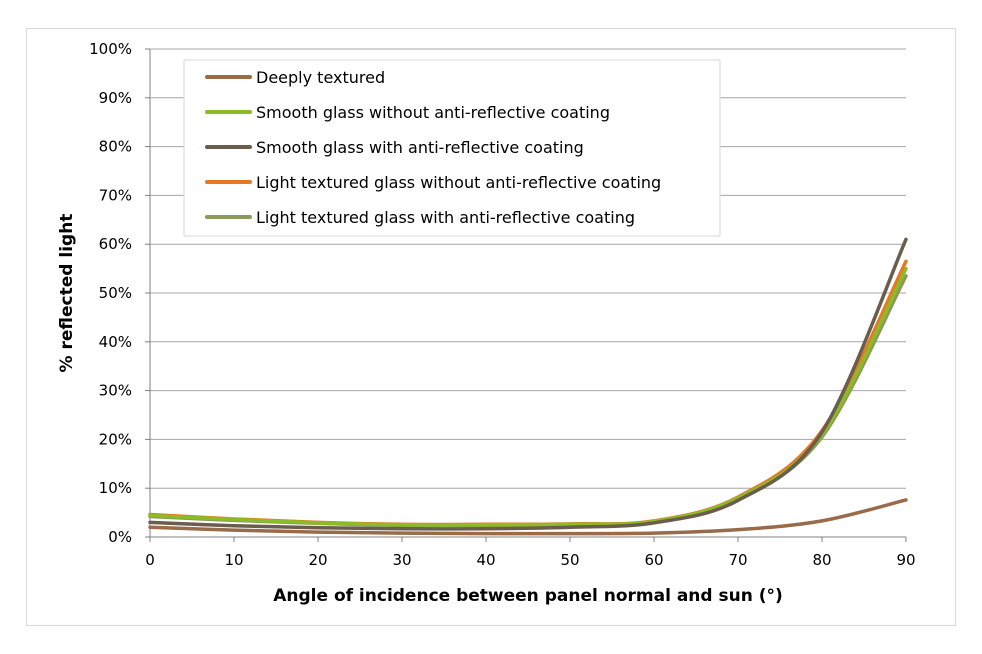  I want to click on y-tick-label: 70%, so click(115, 195).